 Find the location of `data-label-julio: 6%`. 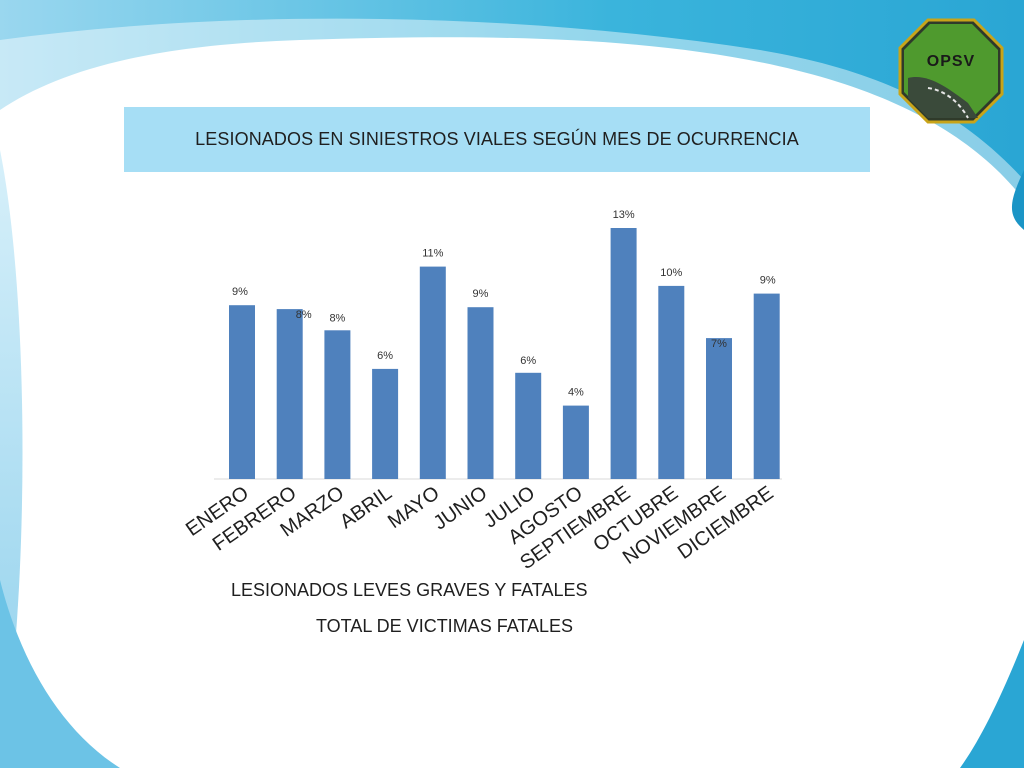

data-label-julio: 6% is located at coordinates (528, 361).